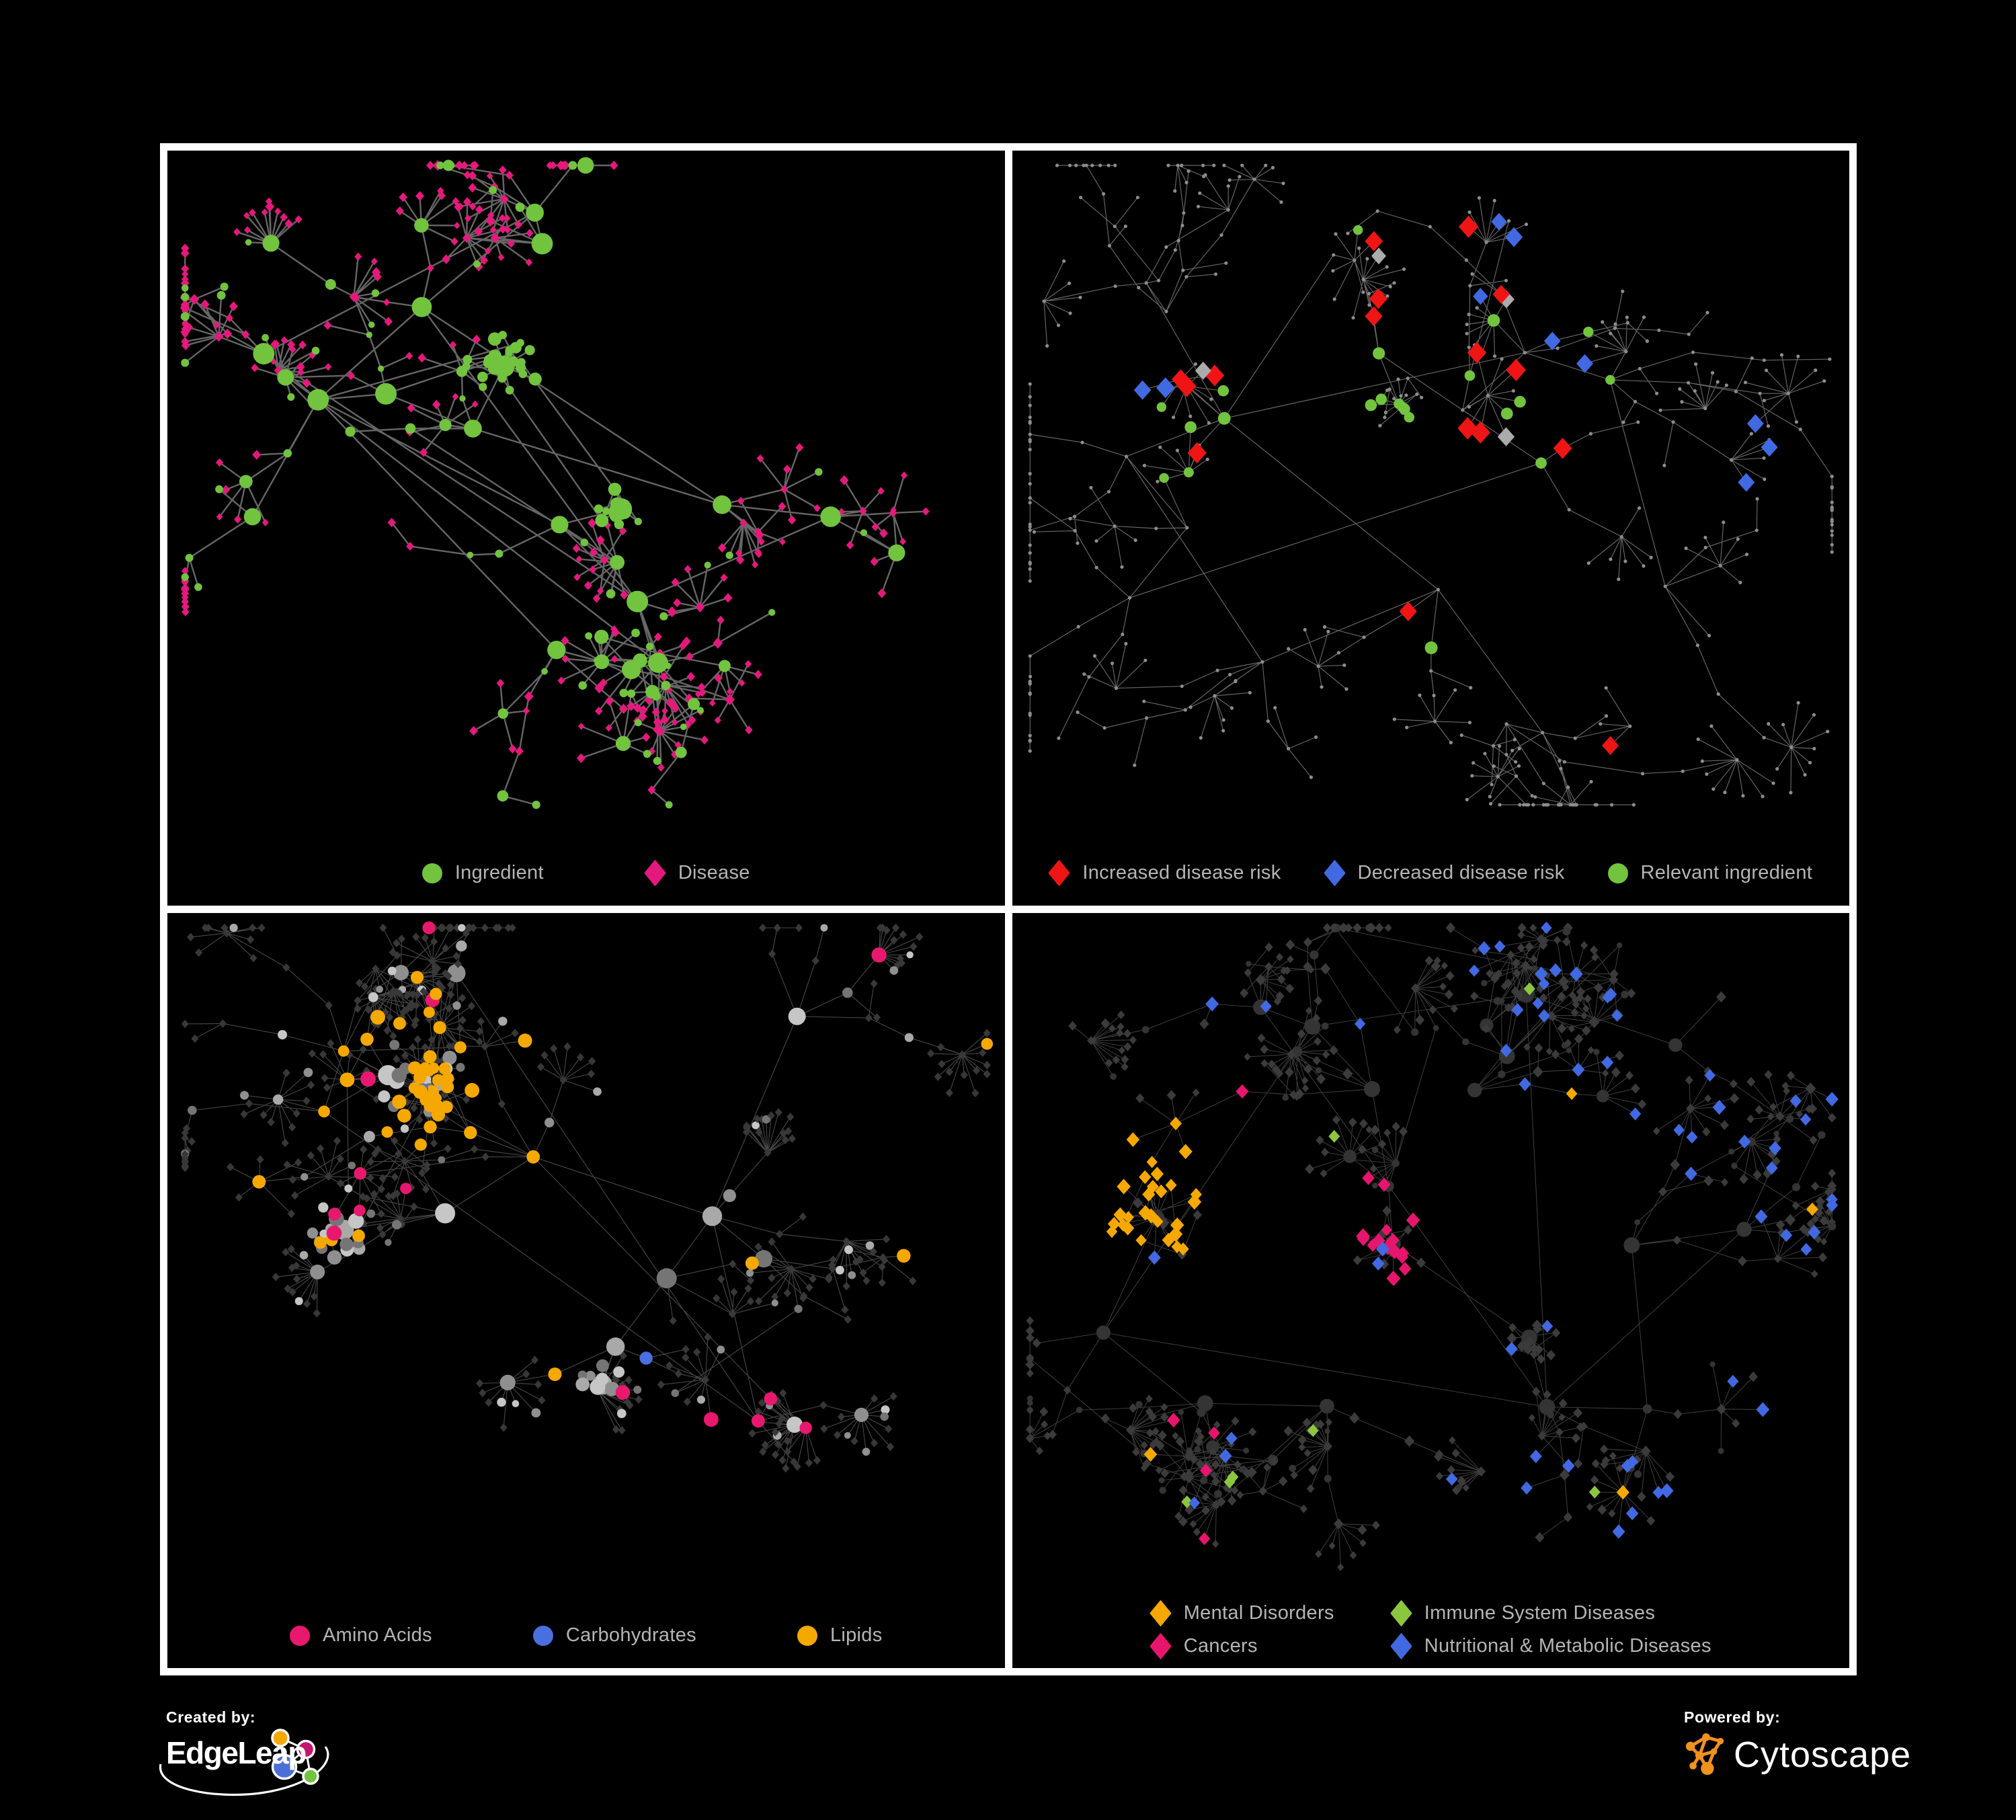 This screenshot has width=2016, height=1820. I want to click on network-canvas-nutrient-classes, so click(587, 1197).